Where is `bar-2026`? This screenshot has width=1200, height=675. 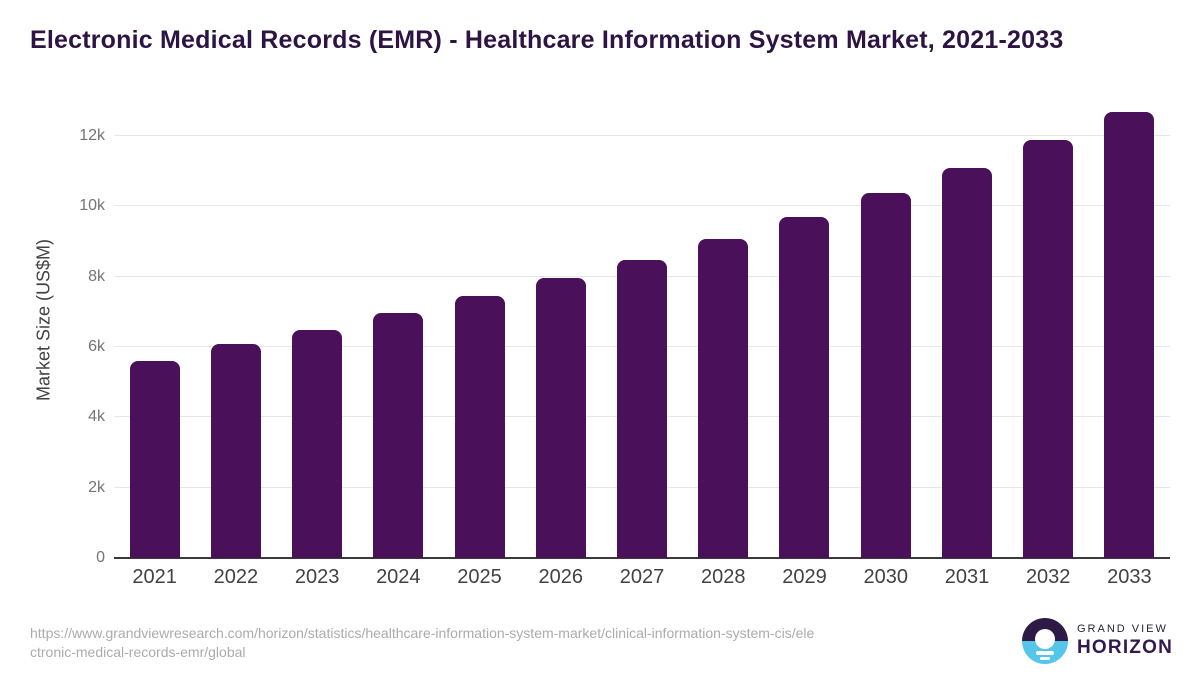 bar-2026 is located at coordinates (560, 417).